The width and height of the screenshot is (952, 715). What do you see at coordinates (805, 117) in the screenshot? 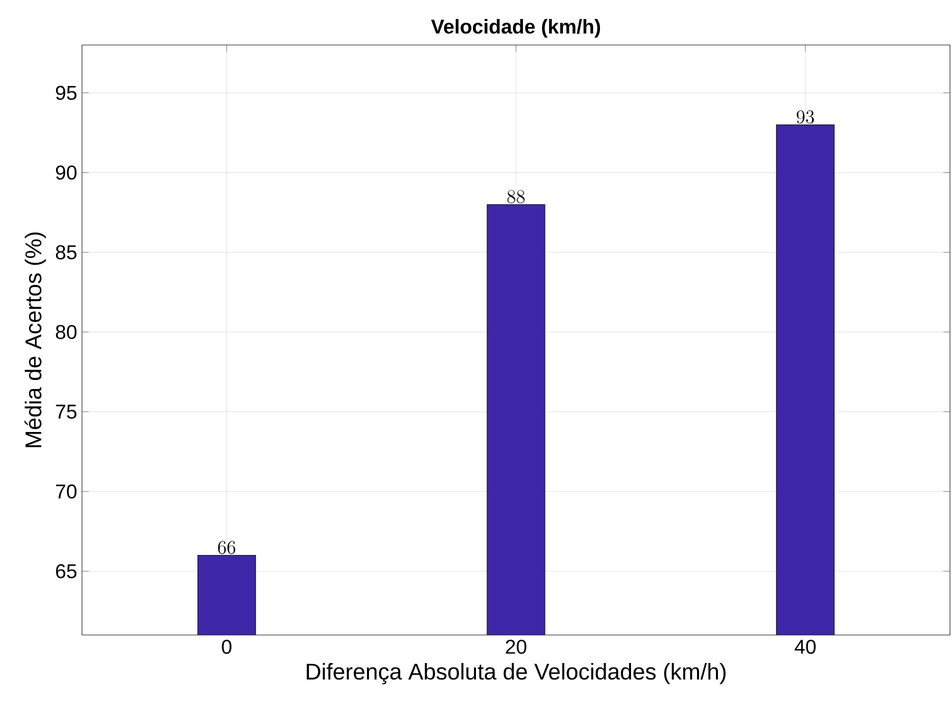
I see `data-label: 93` at bounding box center [805, 117].